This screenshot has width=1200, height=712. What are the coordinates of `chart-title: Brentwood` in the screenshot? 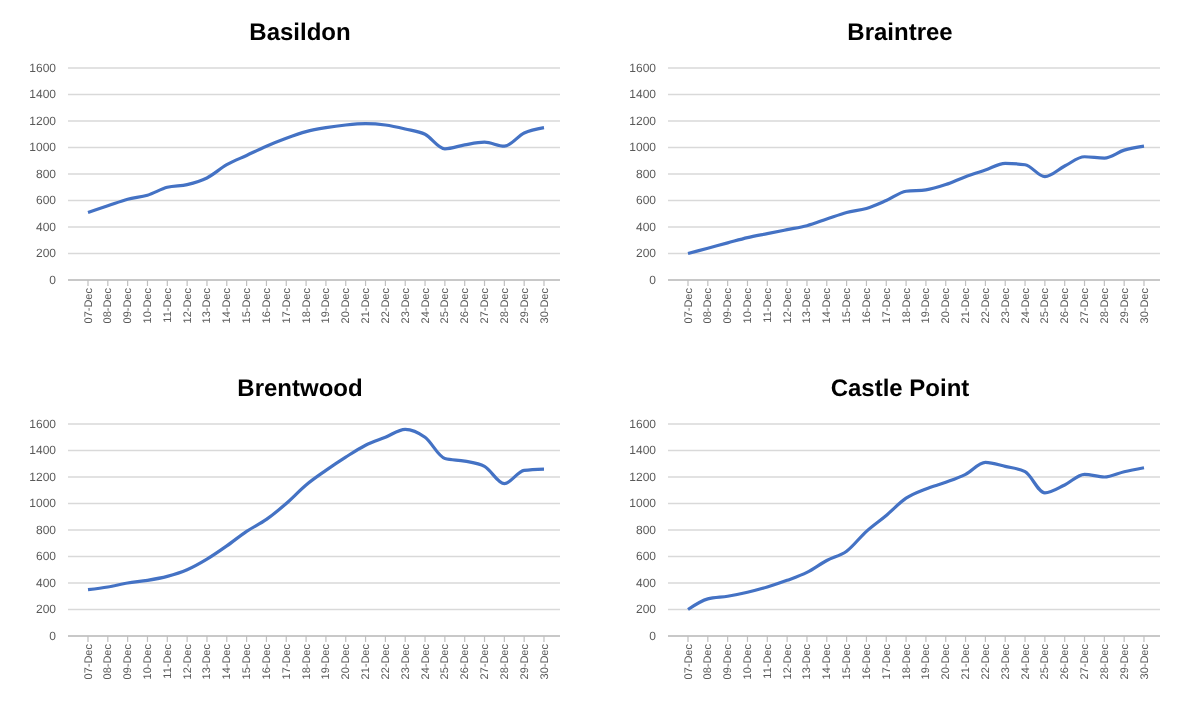 It's located at (300, 388).